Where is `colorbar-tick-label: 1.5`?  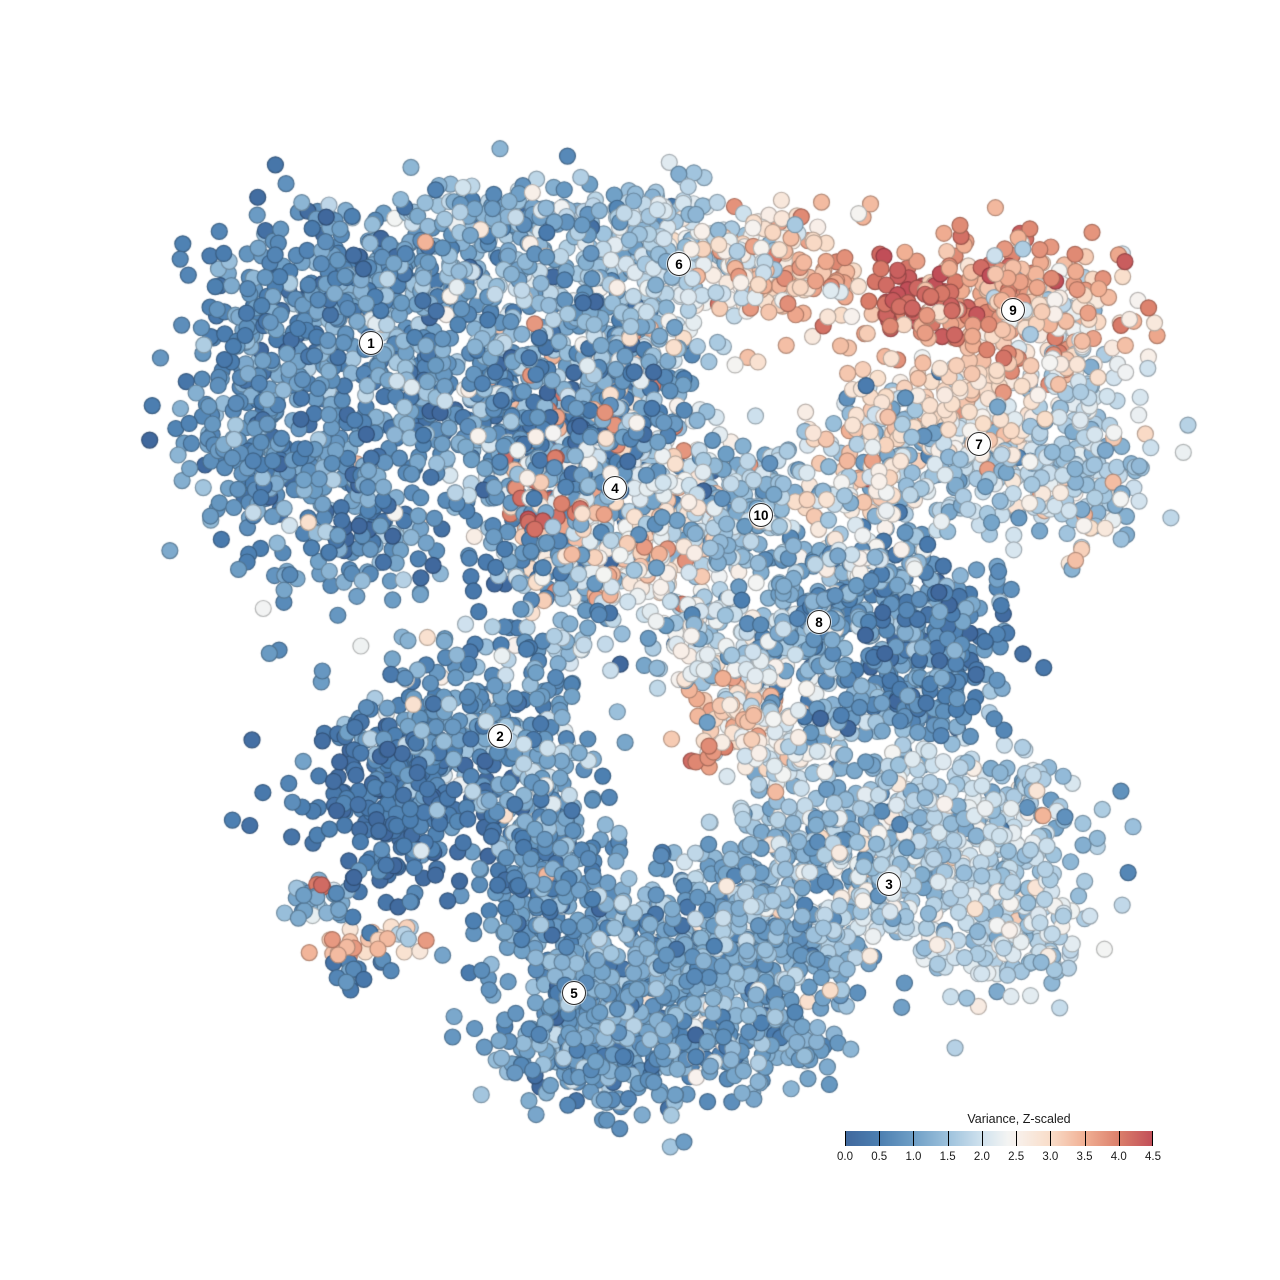
colorbar-tick-label: 1.5 is located at coordinates (947, 1157).